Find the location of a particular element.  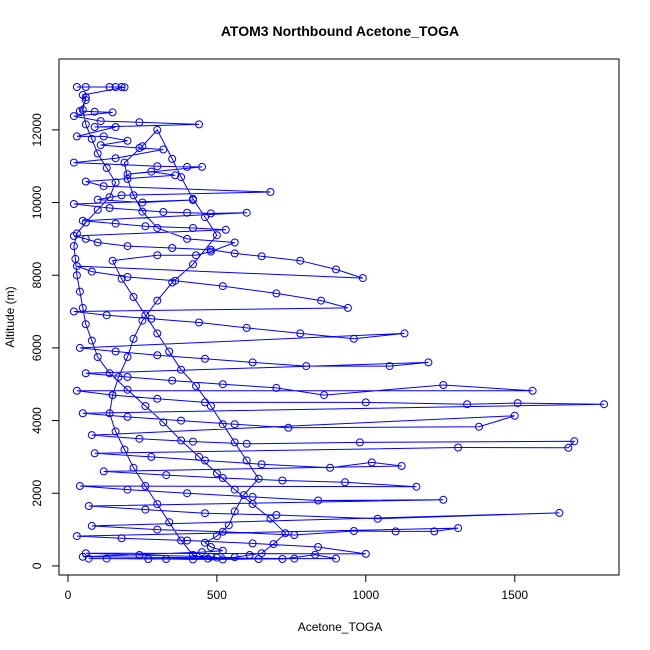

y-tick-label: 6000 is located at coordinates (37, 347).